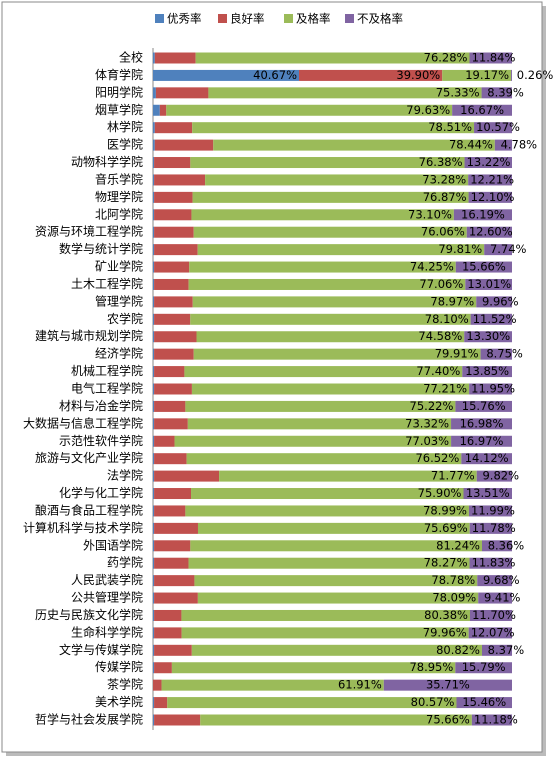  I want to click on data-label: 80.82%, so click(458, 650).